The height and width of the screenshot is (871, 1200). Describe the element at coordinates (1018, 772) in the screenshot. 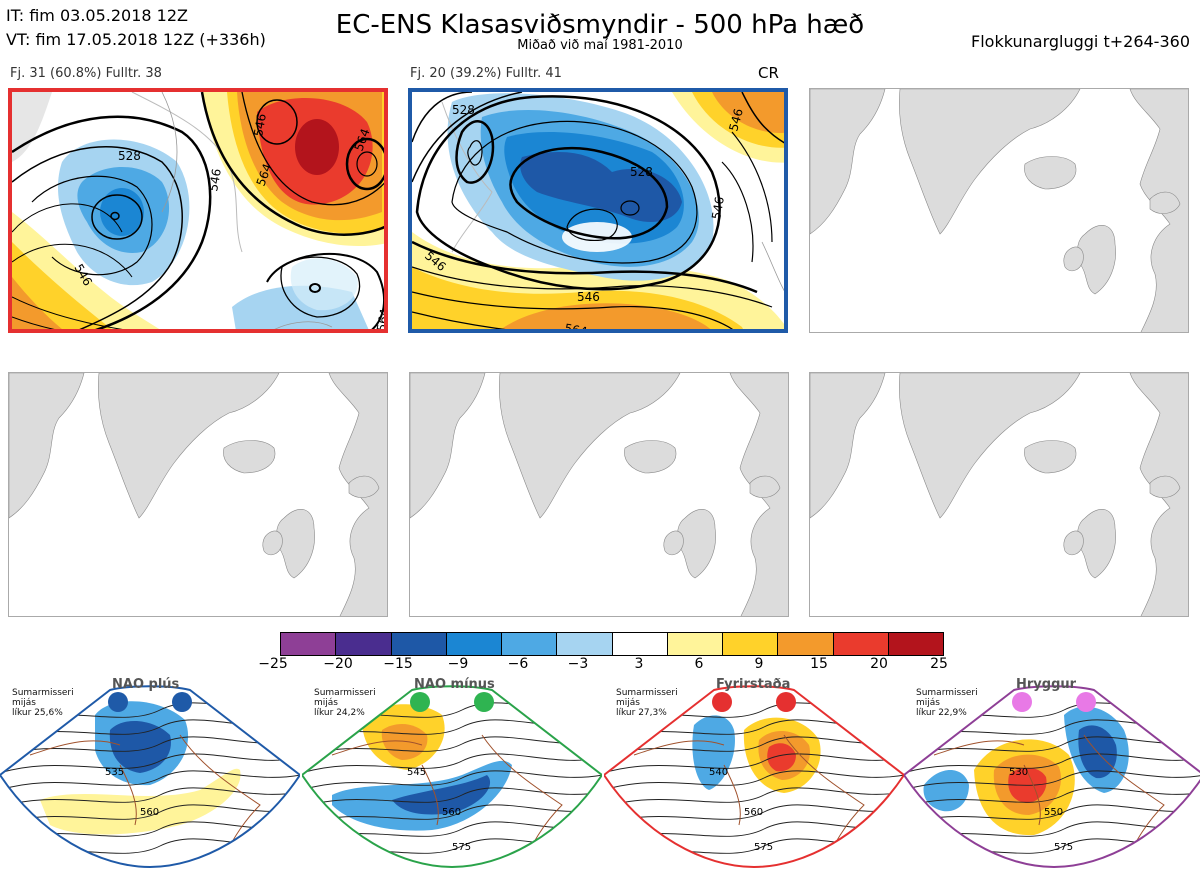

I see `regime-contour-label: 530` at that location.